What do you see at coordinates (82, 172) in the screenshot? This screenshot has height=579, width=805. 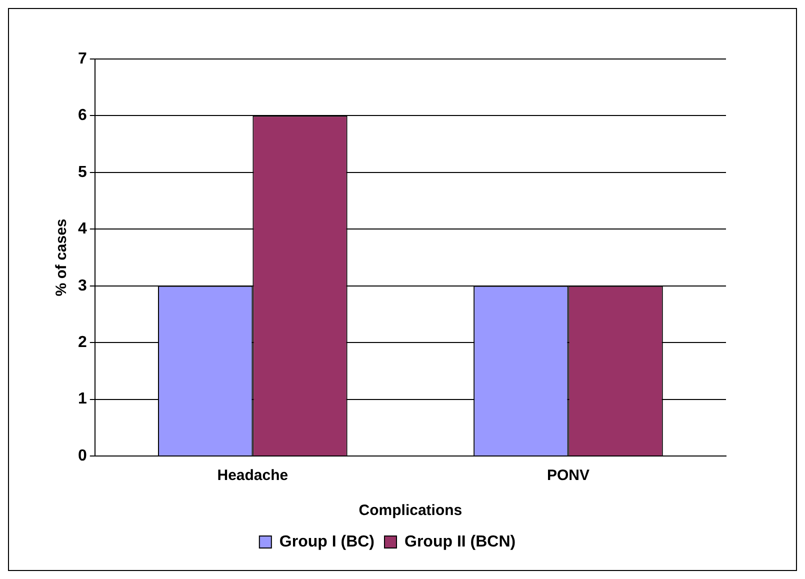 I see `y-tick-label: 5` at bounding box center [82, 172].